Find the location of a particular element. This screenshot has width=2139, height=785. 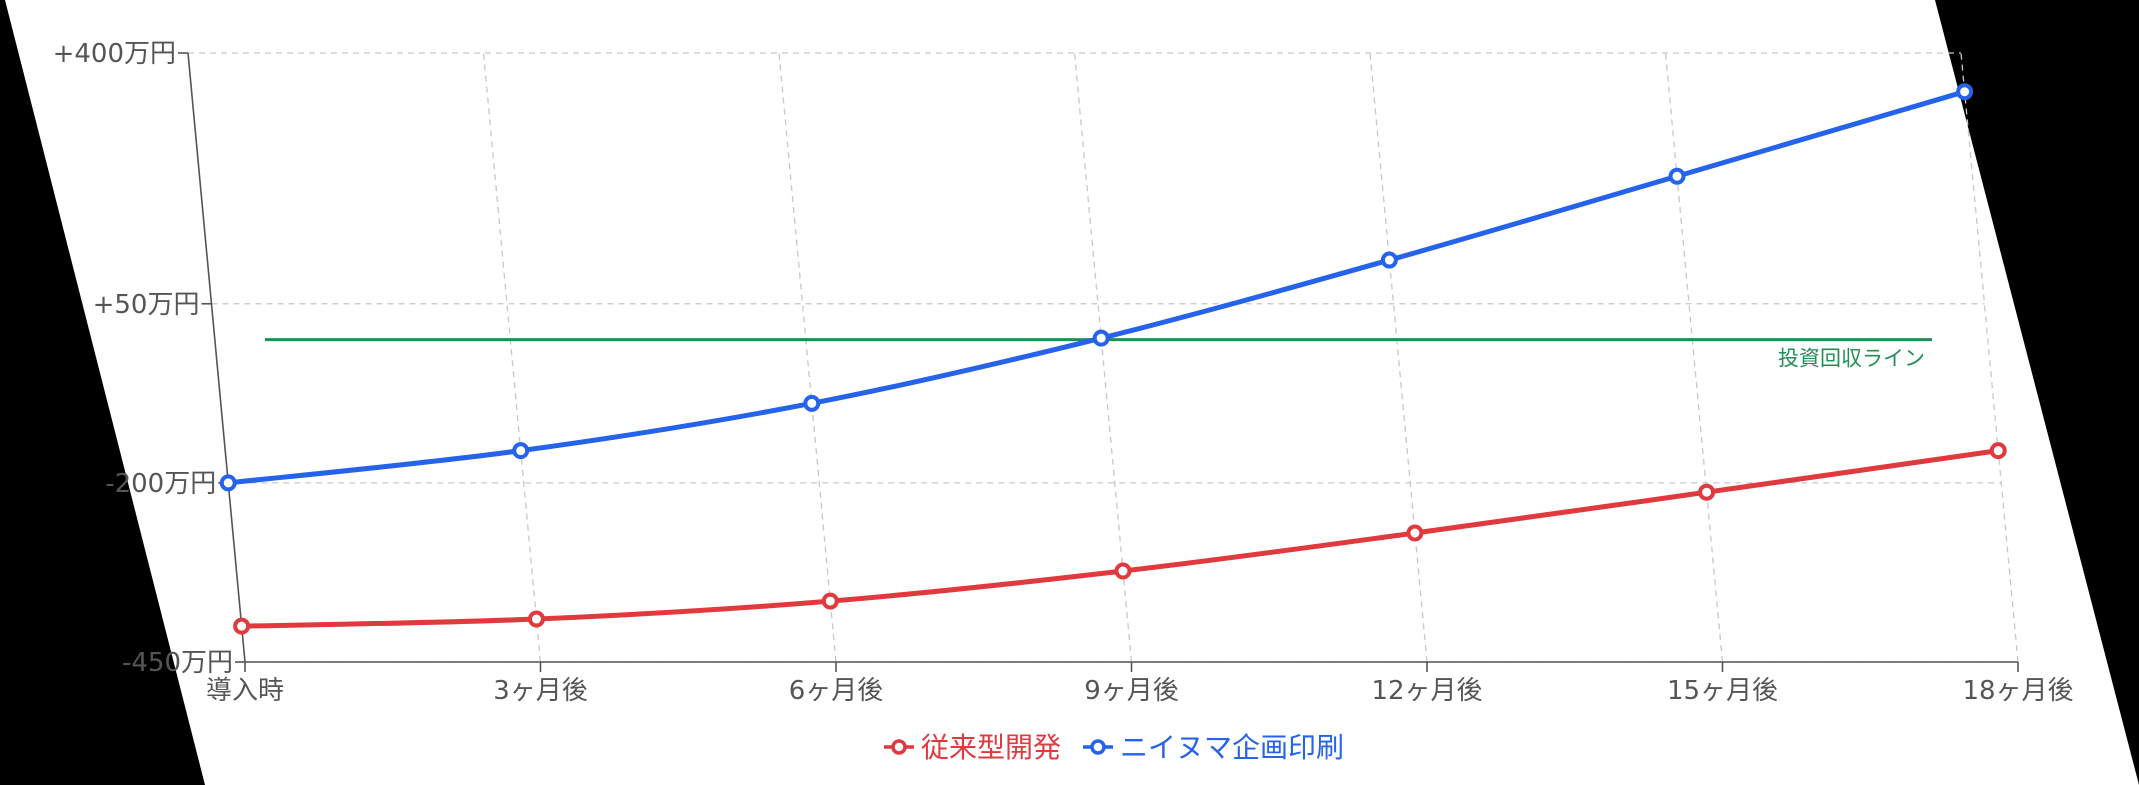

x-tick-label: 9ヶ月後 is located at coordinates (1131, 691).